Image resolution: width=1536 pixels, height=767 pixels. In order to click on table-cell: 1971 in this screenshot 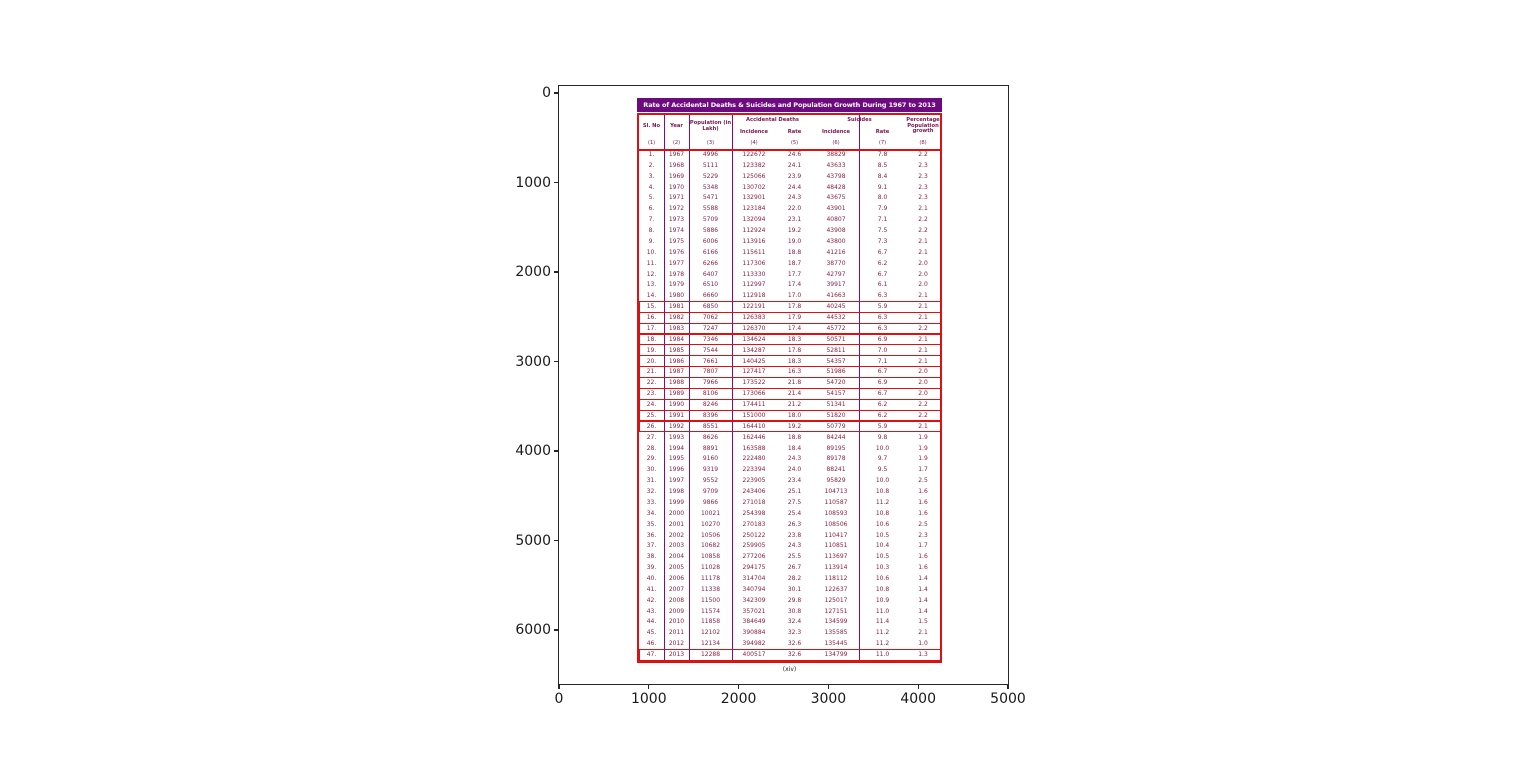, I will do `click(676, 198)`.